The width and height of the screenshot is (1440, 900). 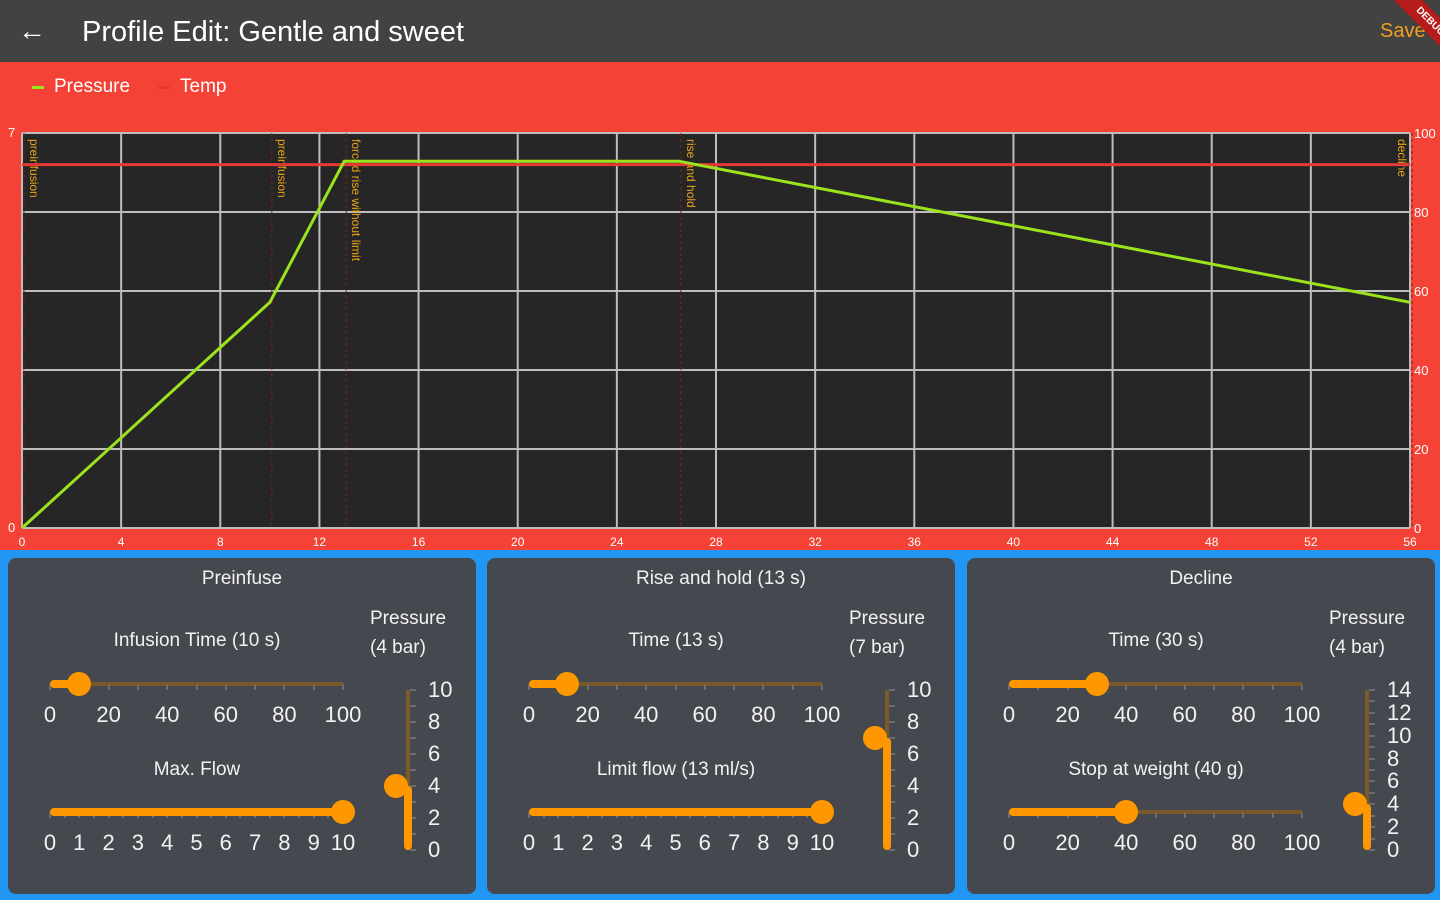 What do you see at coordinates (320, 542) in the screenshot?
I see `x-tick-label: 12` at bounding box center [320, 542].